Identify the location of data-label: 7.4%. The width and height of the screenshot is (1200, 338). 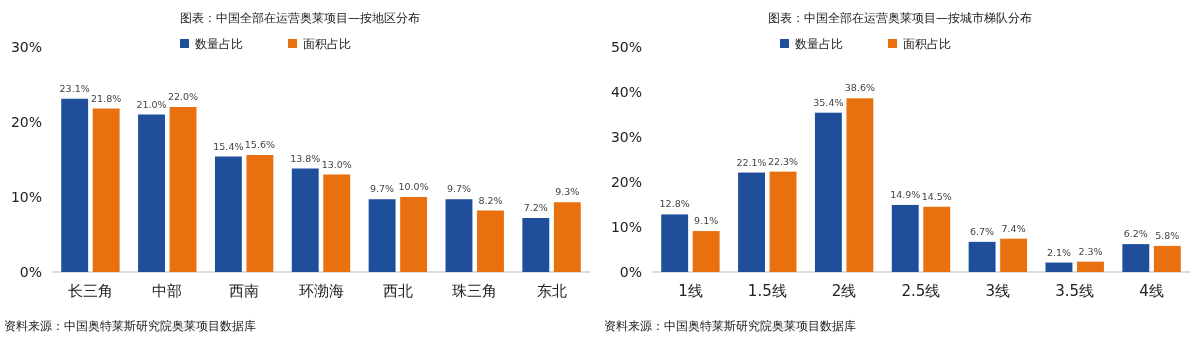
(1013, 228).